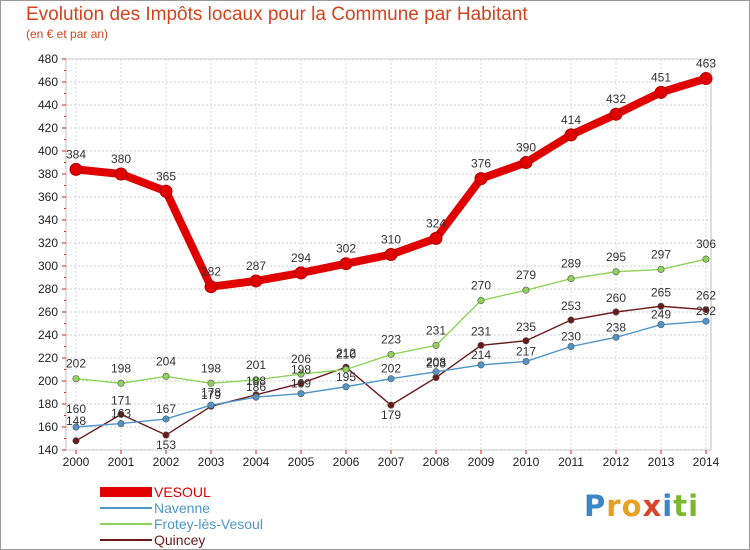 This screenshot has width=750, height=550. Describe the element at coordinates (706, 64) in the screenshot. I see `data-label: 463` at that location.